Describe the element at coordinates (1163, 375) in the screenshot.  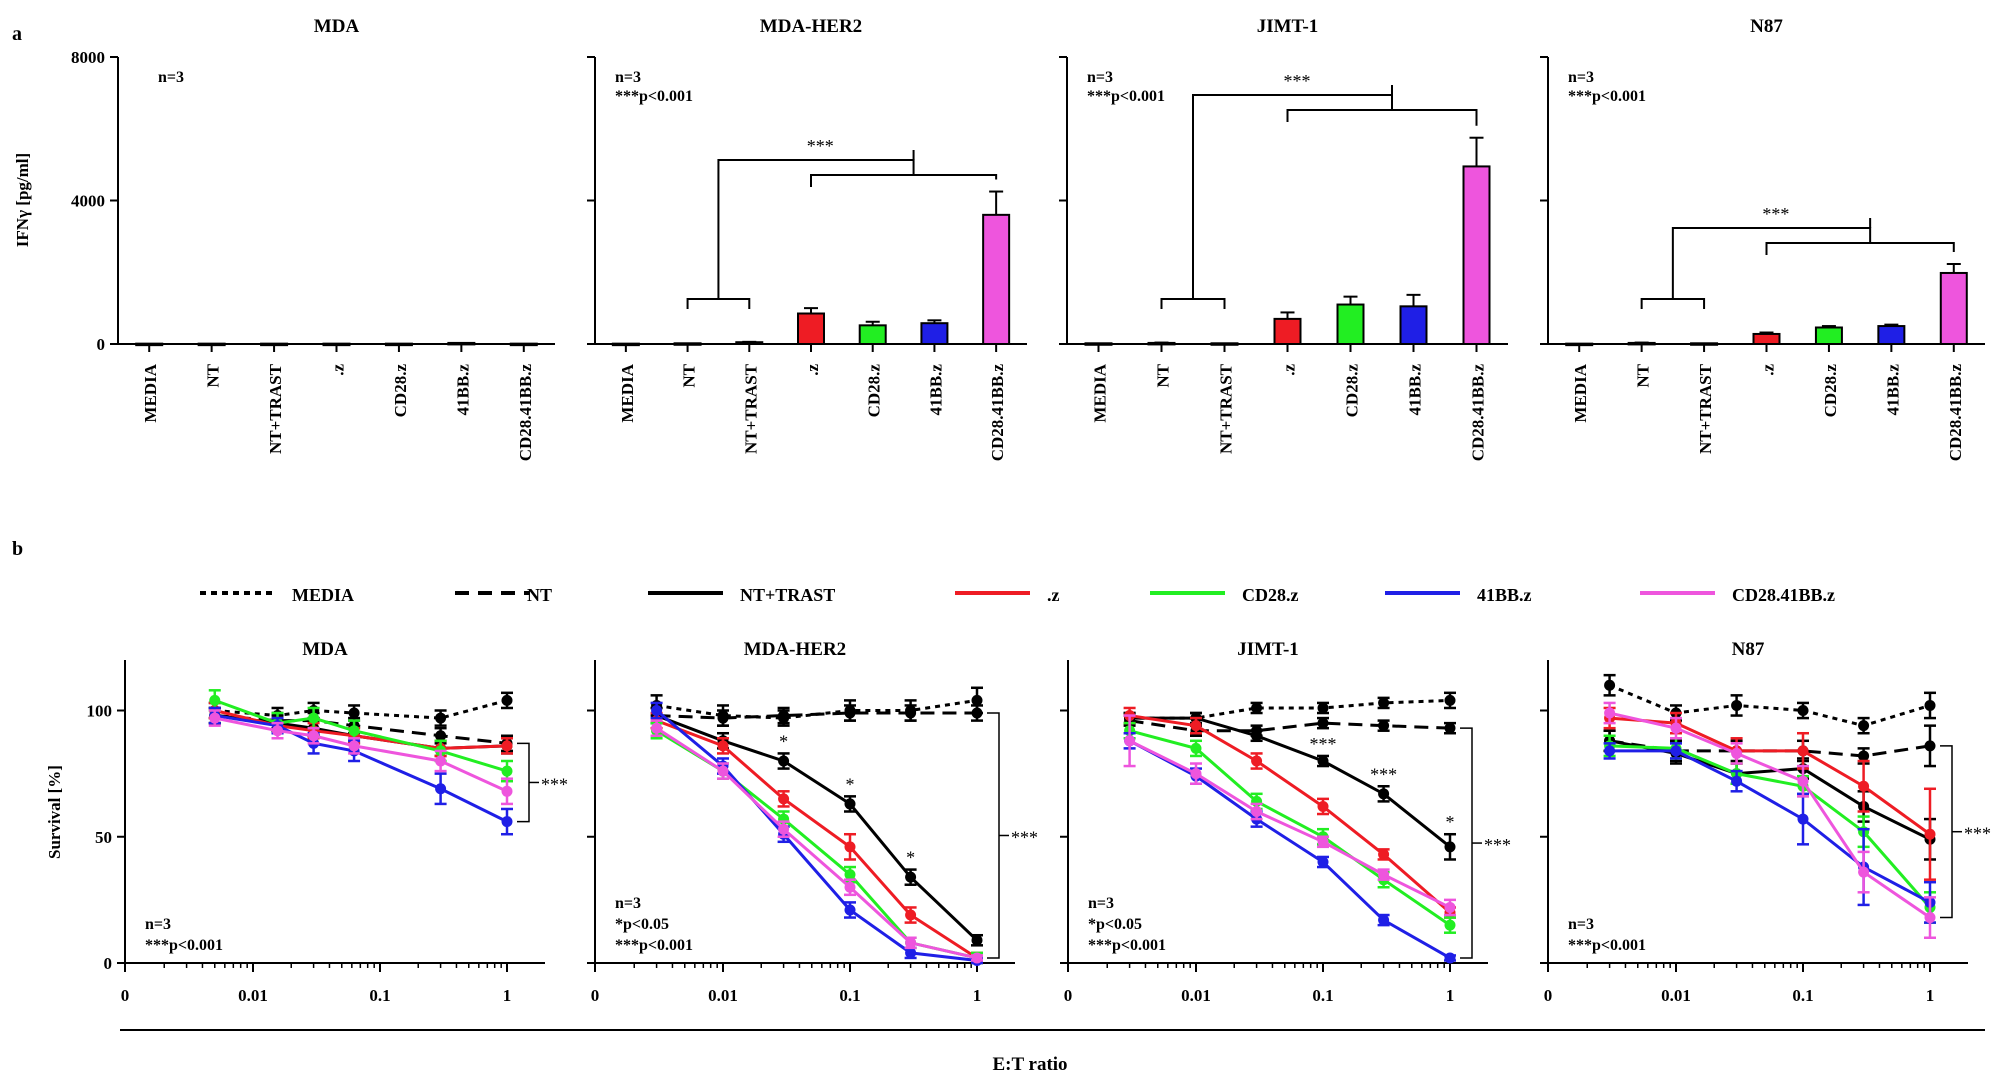
I see `x-tick-label: NT` at that location.